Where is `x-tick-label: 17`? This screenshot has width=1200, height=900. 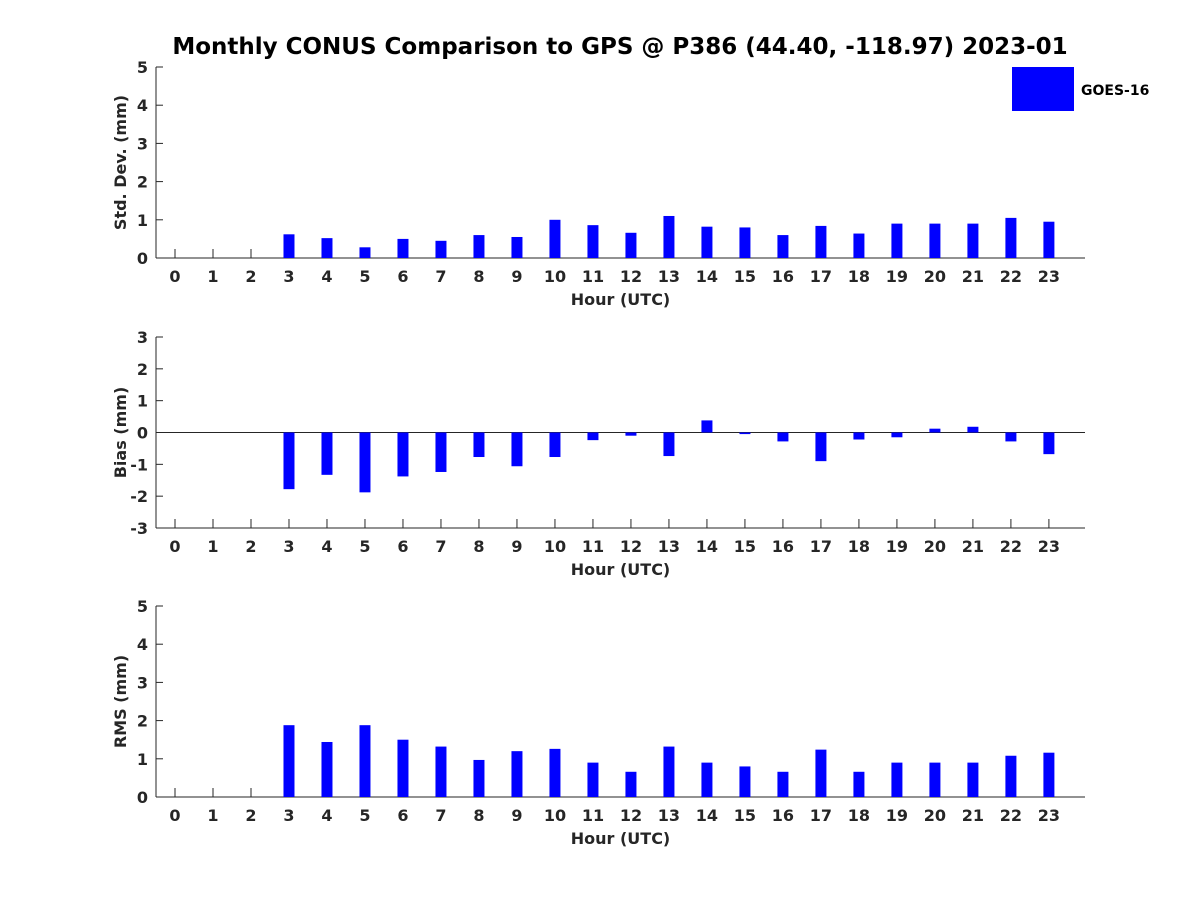
x-tick-label: 17 is located at coordinates (821, 815).